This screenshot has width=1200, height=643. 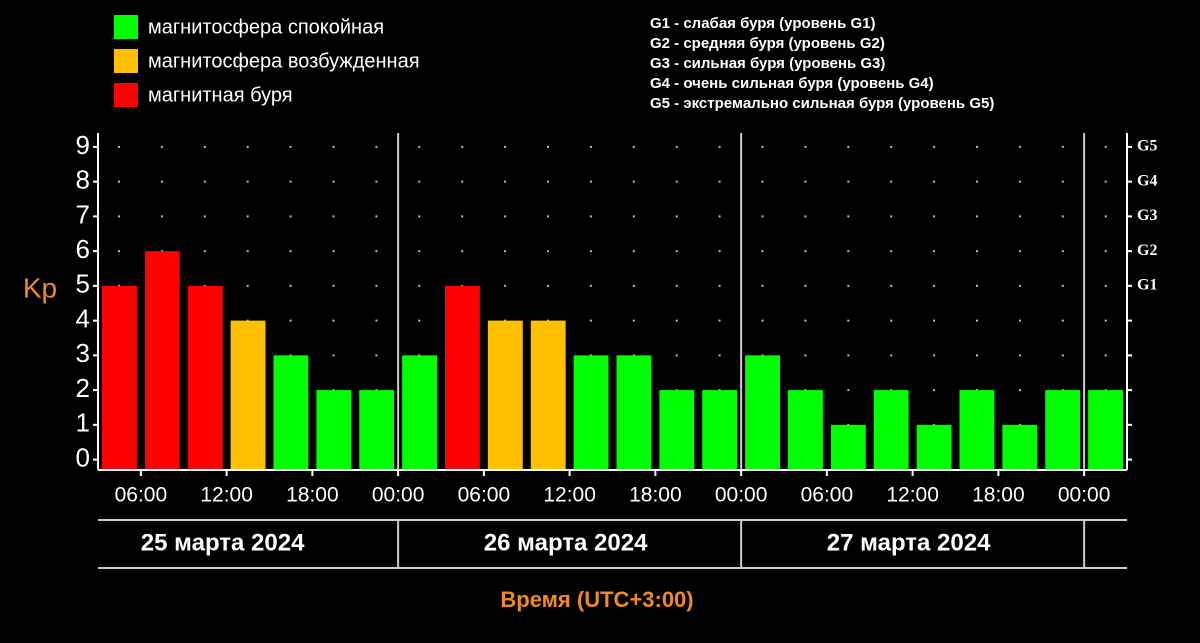 I want to click on storm-level-text: G4 - очень сильная буря (уровень G4), so click(x=792, y=83).